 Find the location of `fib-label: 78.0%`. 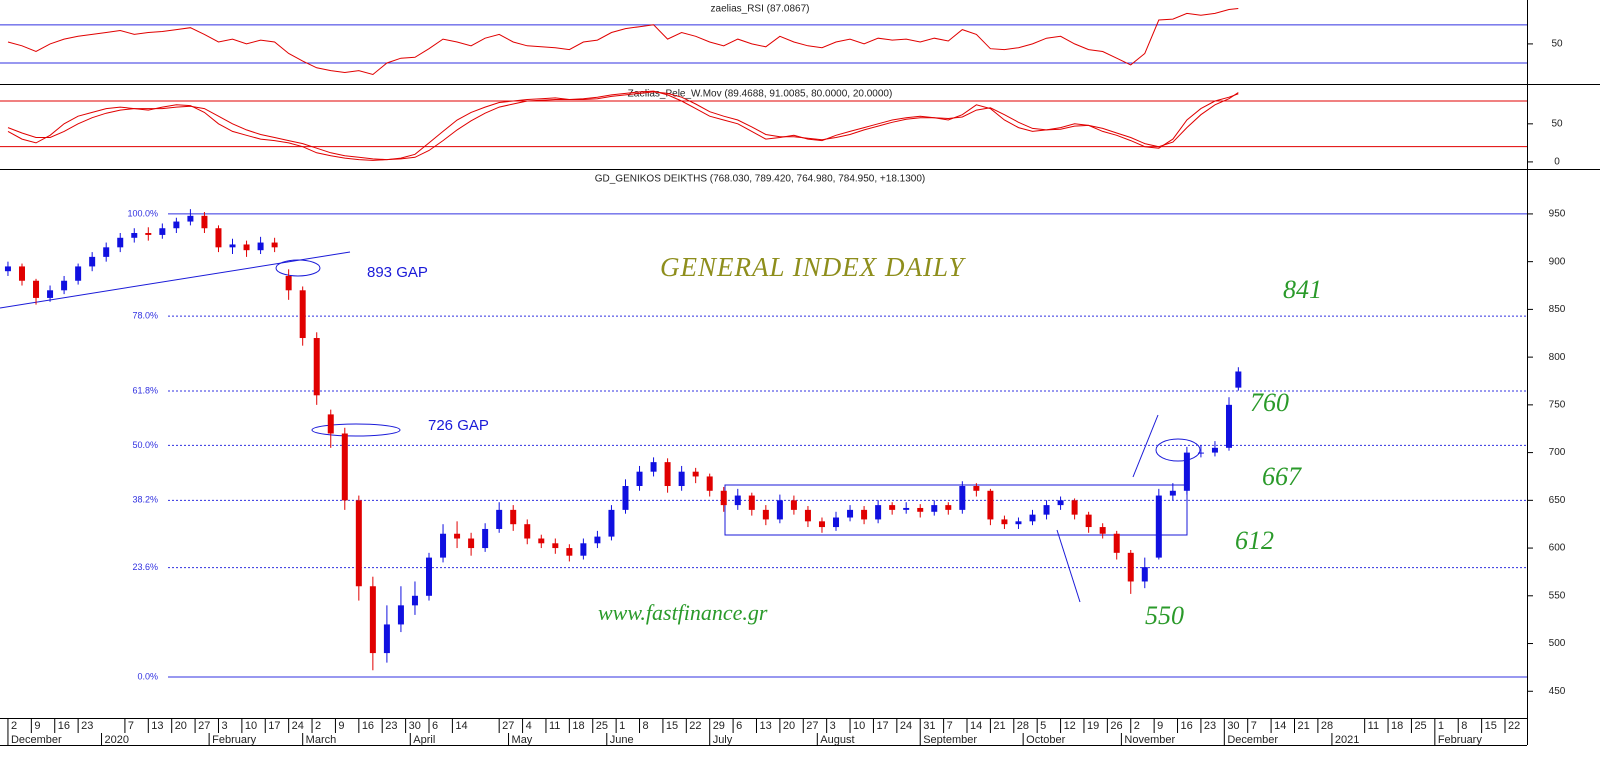

fib-label: 78.0% is located at coordinates (145, 315).